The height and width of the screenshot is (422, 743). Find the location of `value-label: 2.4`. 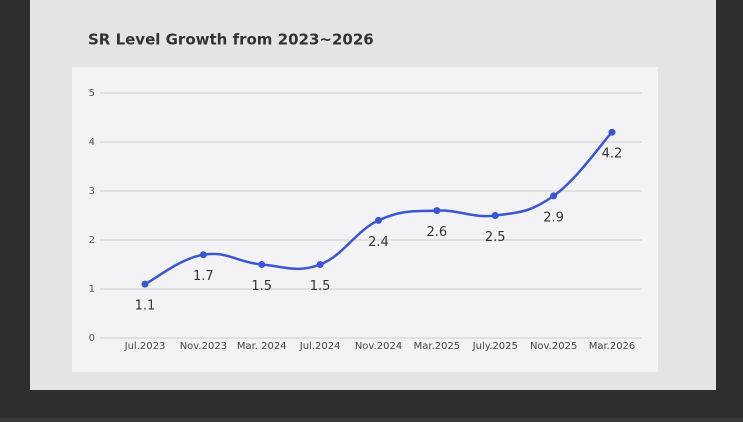

value-label: 2.4 is located at coordinates (378, 242).